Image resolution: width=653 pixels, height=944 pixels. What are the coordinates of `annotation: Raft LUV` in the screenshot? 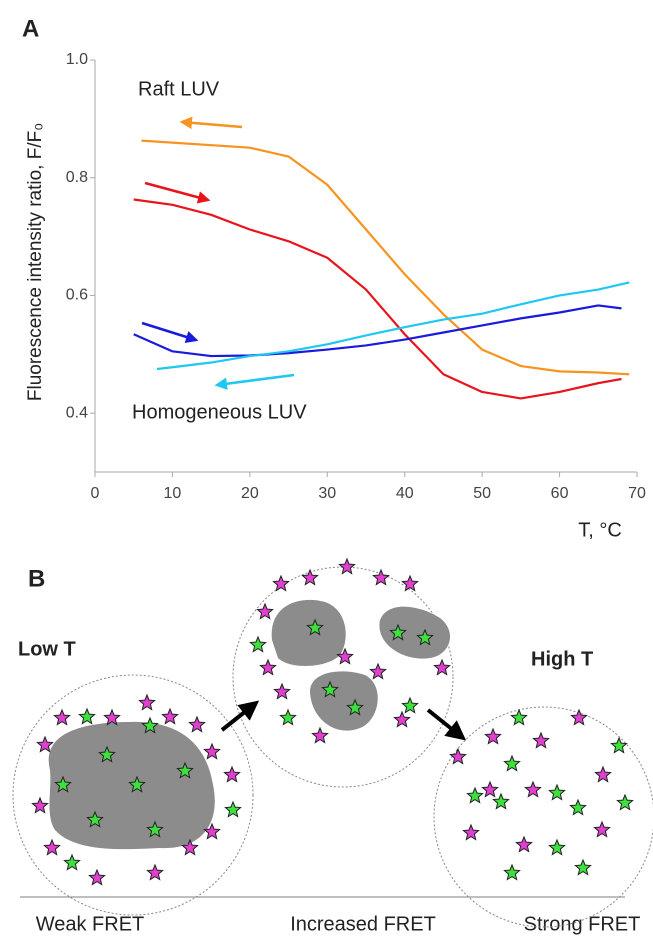 It's located at (179, 89).